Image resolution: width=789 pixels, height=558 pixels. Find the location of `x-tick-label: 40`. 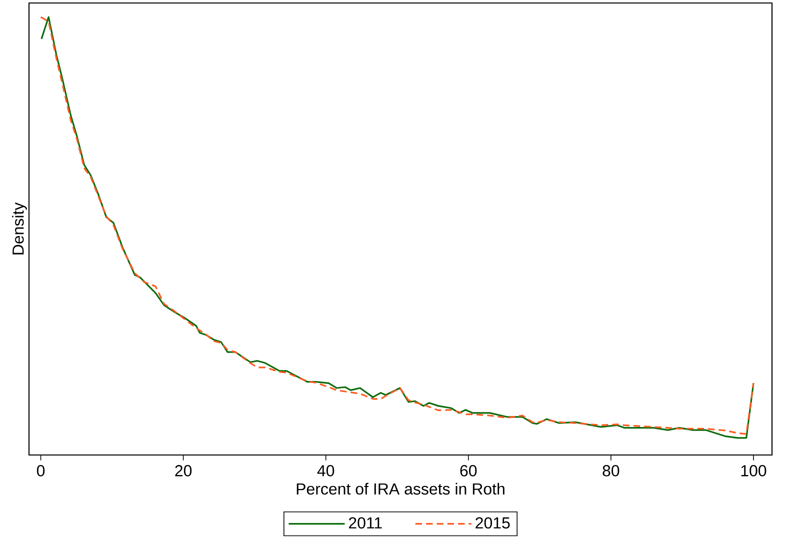

x-tick-label: 40 is located at coordinates (325, 470).